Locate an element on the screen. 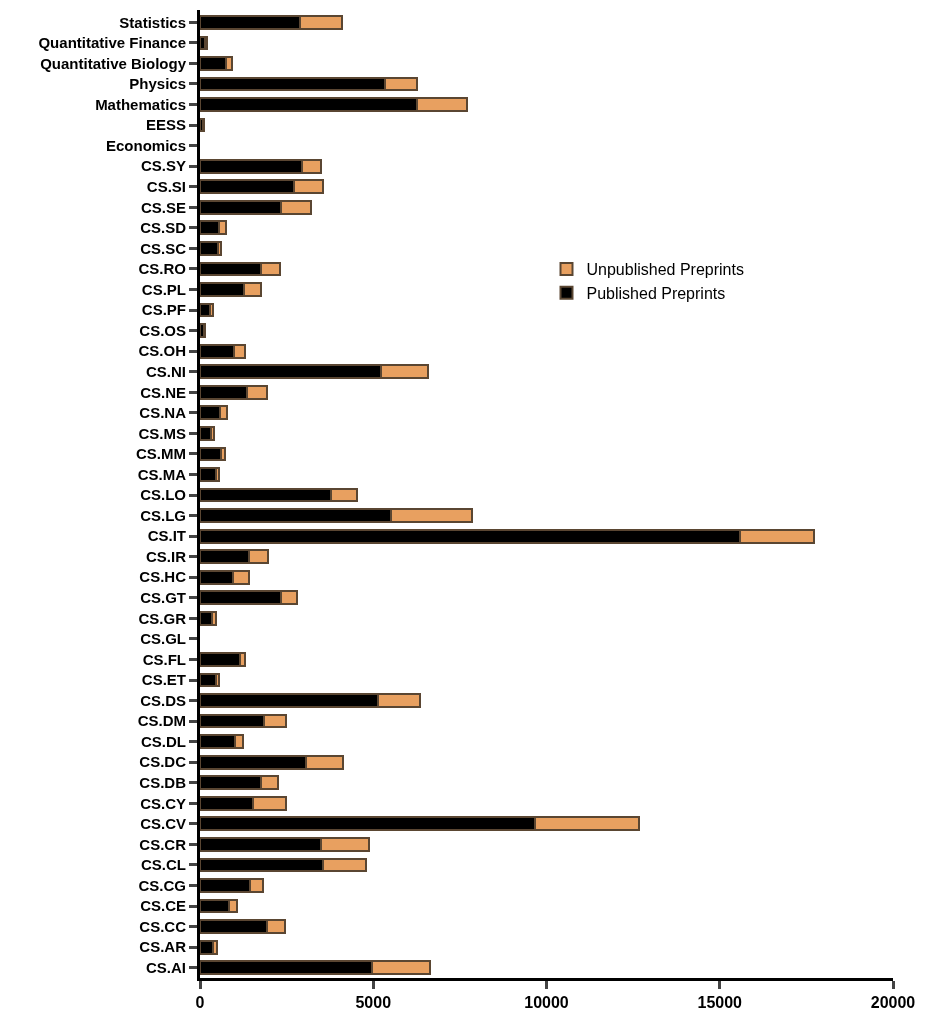  y-tick-label: Quantitative Biology is located at coordinates (113, 63).